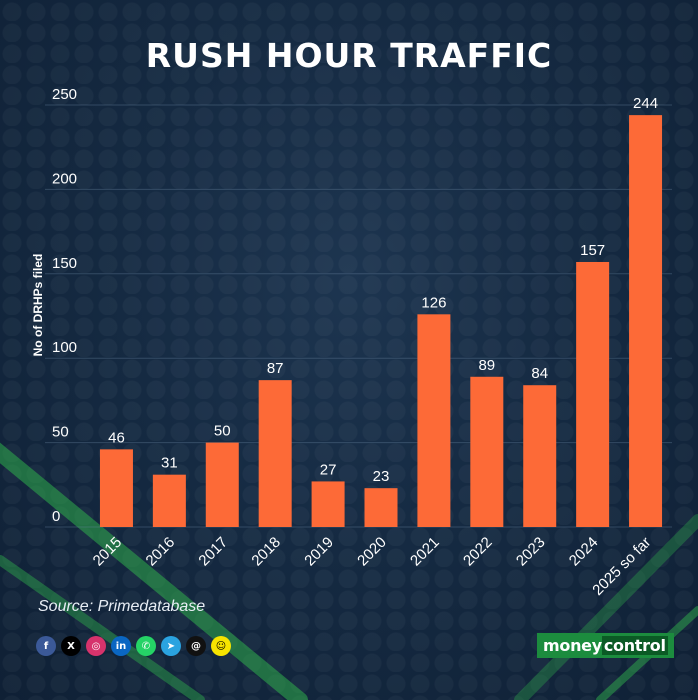 The image size is (698, 700). Describe the element at coordinates (46, 646) in the screenshot. I see `facebook-icon: f` at that location.